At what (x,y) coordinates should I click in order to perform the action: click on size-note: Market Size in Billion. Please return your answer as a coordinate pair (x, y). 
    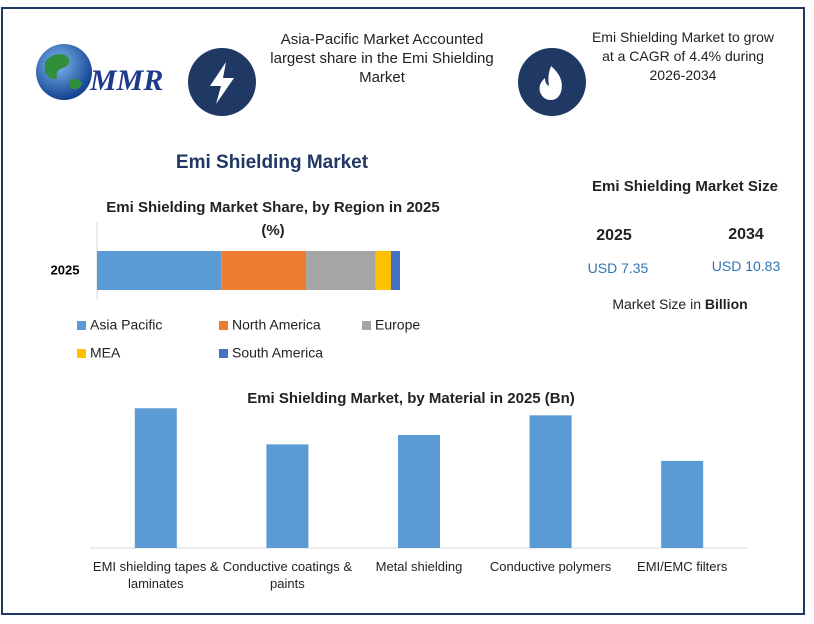
    Looking at the image, I should click on (680, 304).